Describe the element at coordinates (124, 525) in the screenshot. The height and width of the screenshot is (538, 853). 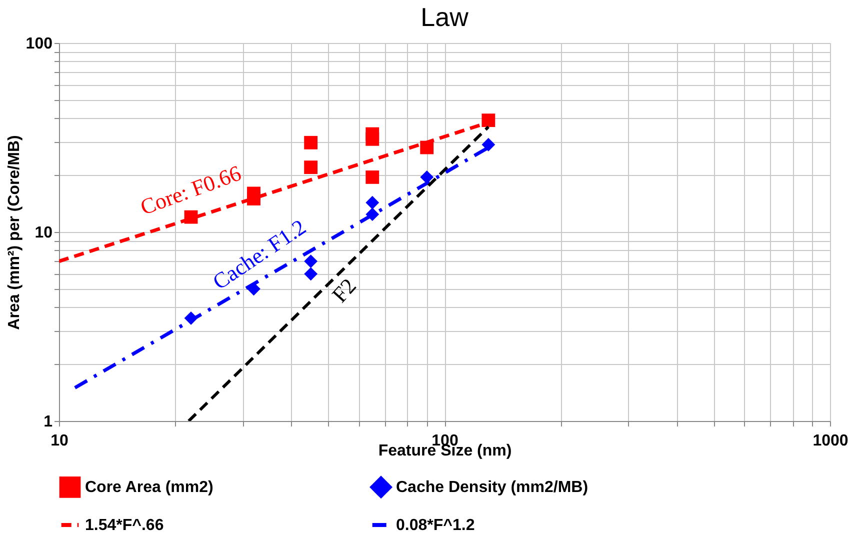
I see `legend-label: 1.54*F^.66` at that location.